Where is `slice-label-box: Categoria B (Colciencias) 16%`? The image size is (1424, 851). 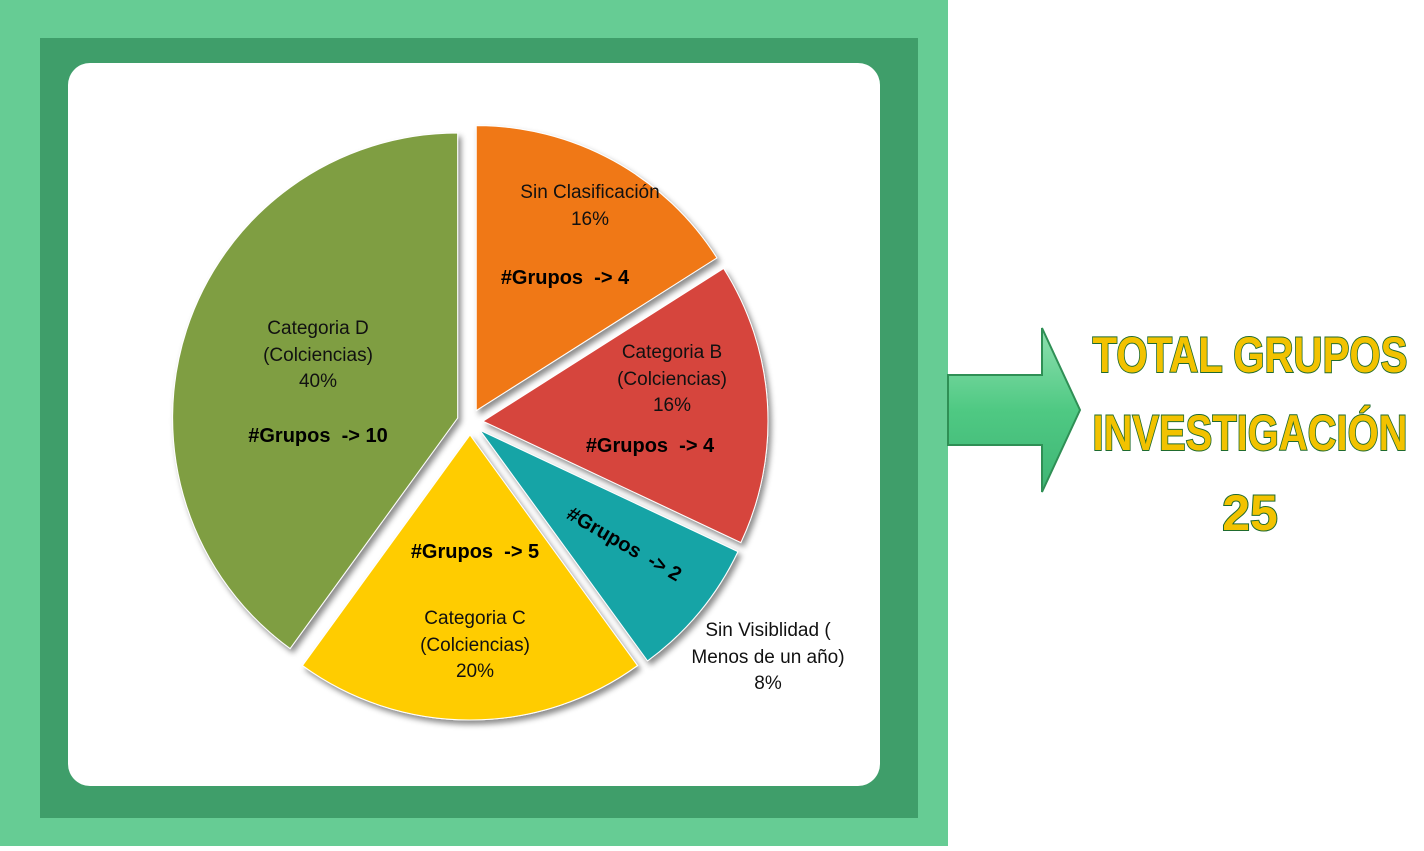
slice-label-box: Categoria B (Colciencias) 16% is located at coordinates (672, 380).